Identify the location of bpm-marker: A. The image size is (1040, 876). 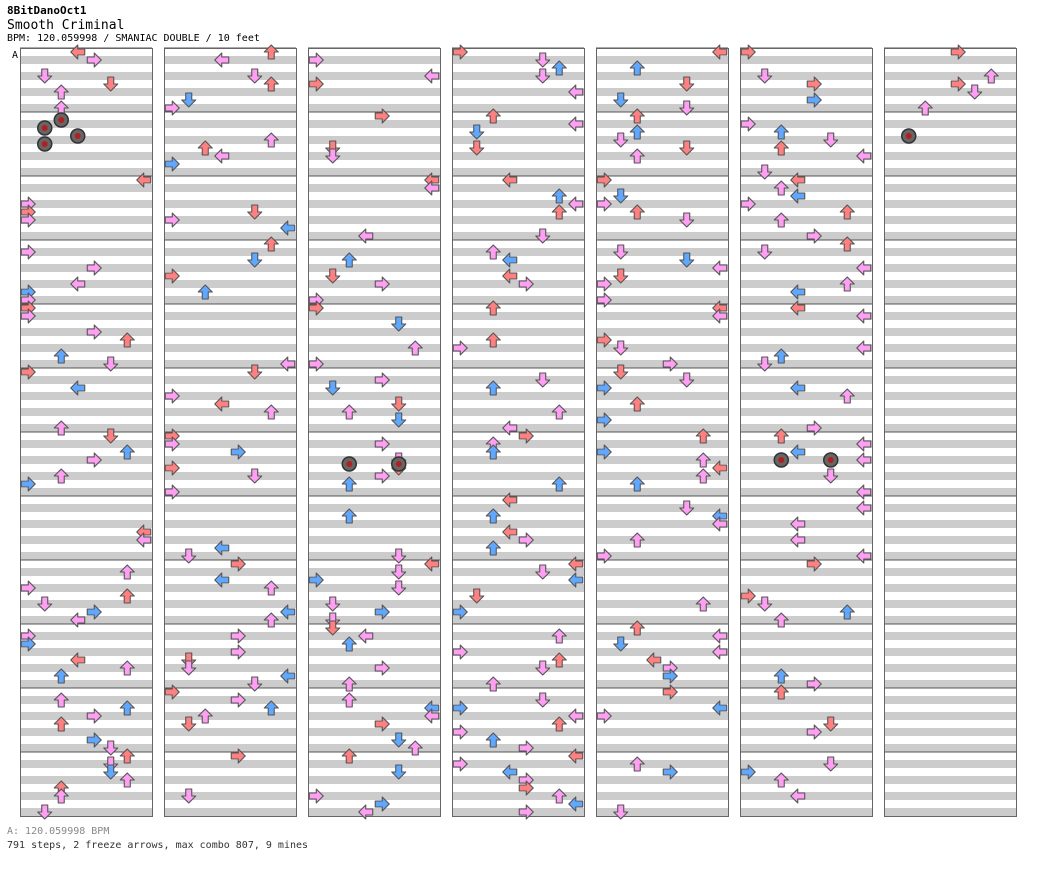
(15, 55).